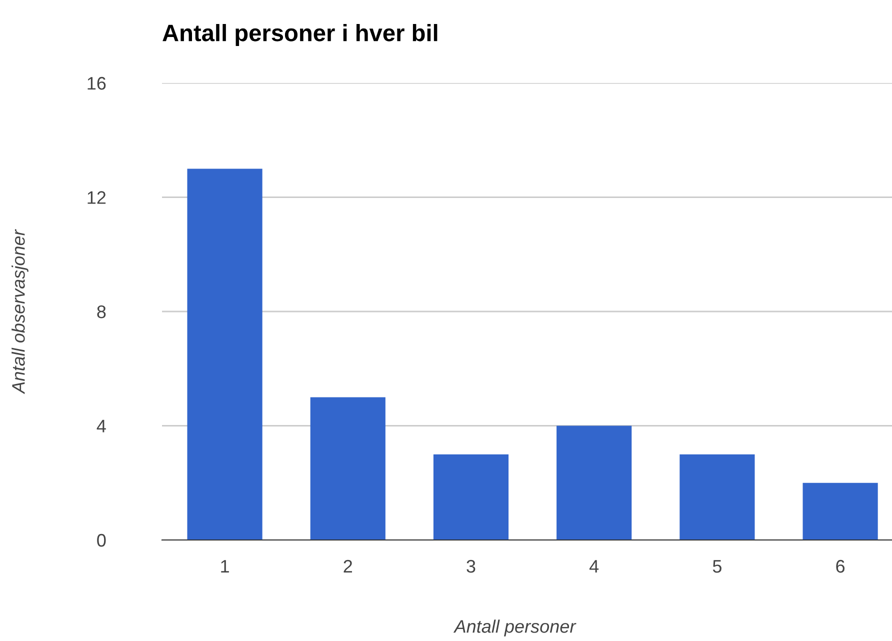 The height and width of the screenshot is (641, 892). I want to click on y-axis-title: Antall observasjoner, so click(20, 311).